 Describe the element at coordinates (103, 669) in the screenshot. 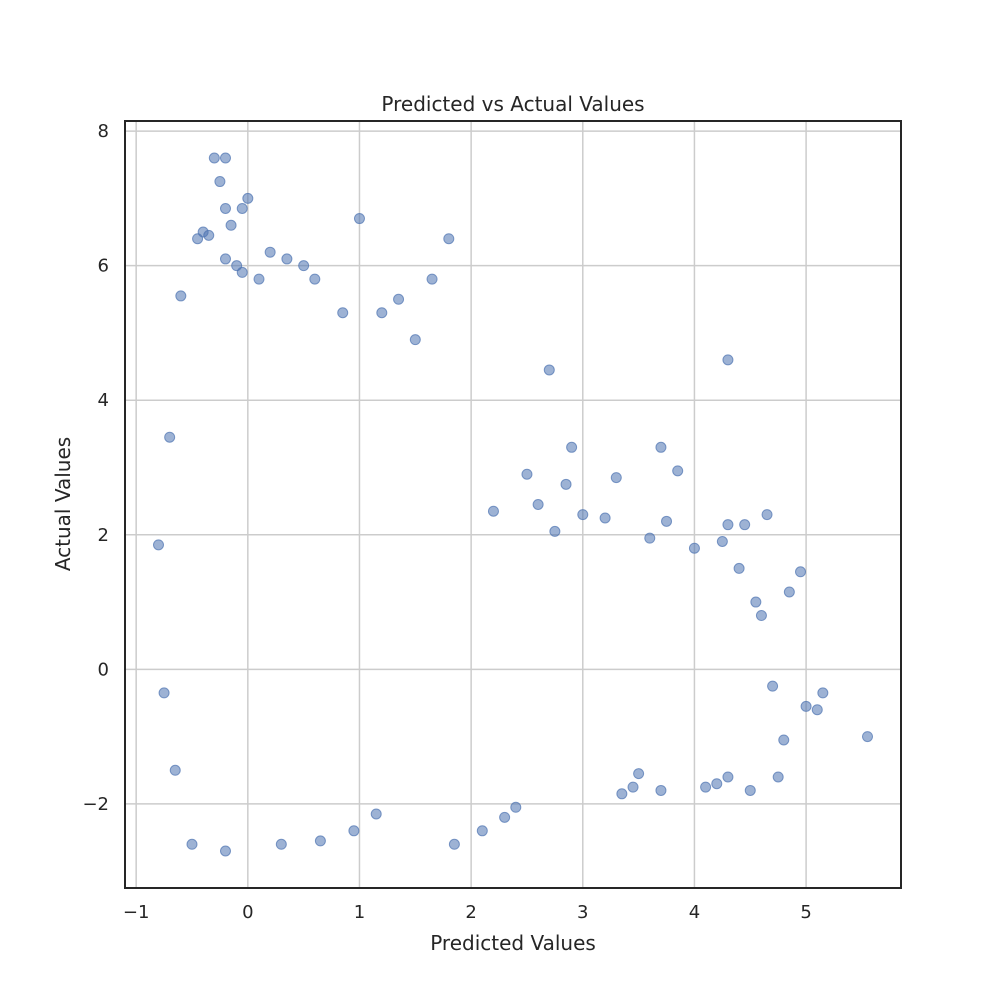

I see `y-tick-label: 0` at that location.